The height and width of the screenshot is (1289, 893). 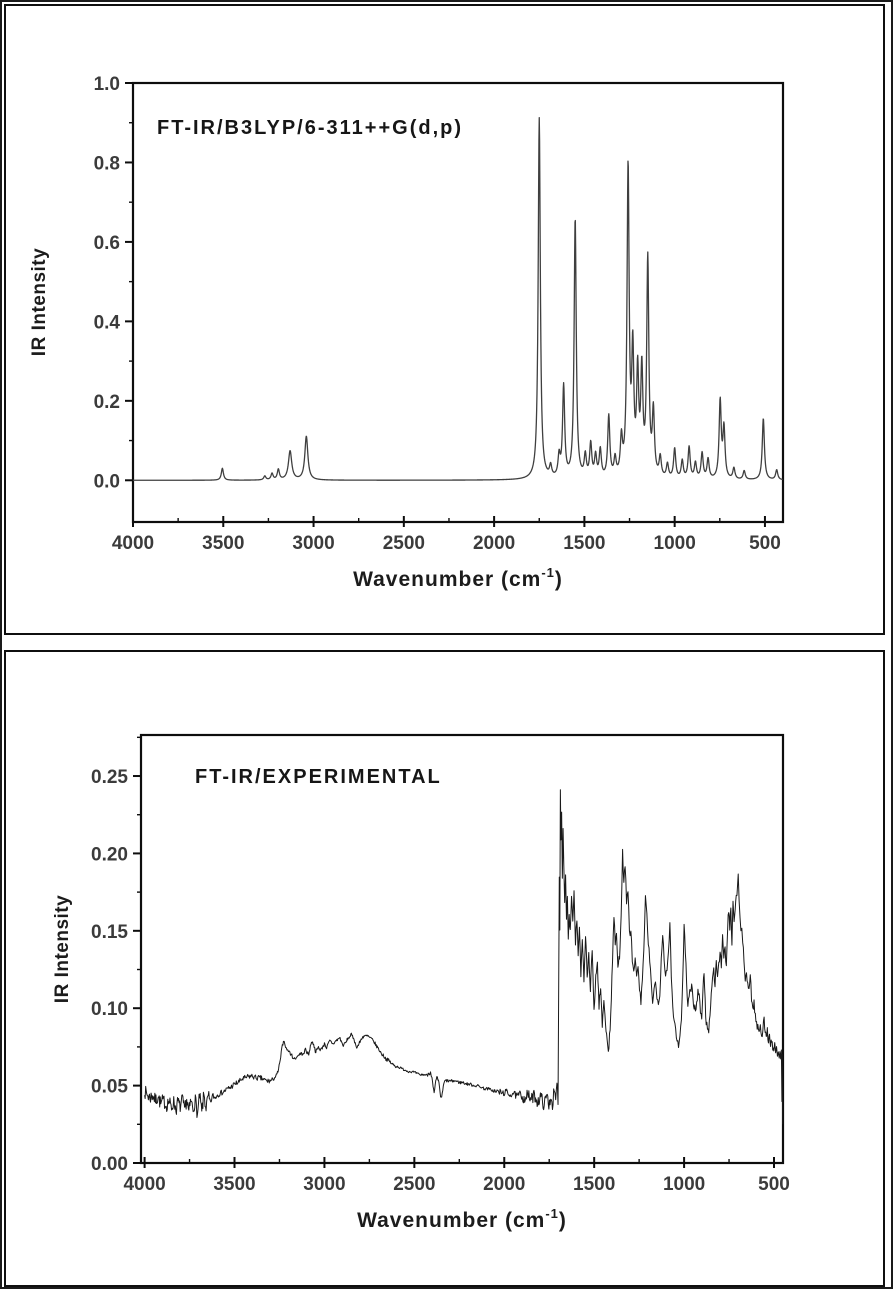 What do you see at coordinates (107, 322) in the screenshot?
I see `y-tick-label: 0.4` at bounding box center [107, 322].